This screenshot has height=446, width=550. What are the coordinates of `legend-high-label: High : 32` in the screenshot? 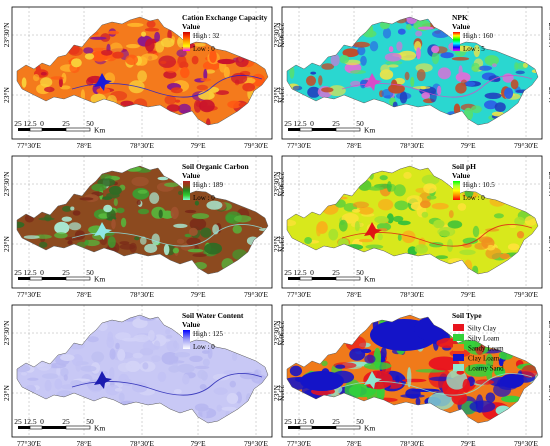 It's located at (206, 36).